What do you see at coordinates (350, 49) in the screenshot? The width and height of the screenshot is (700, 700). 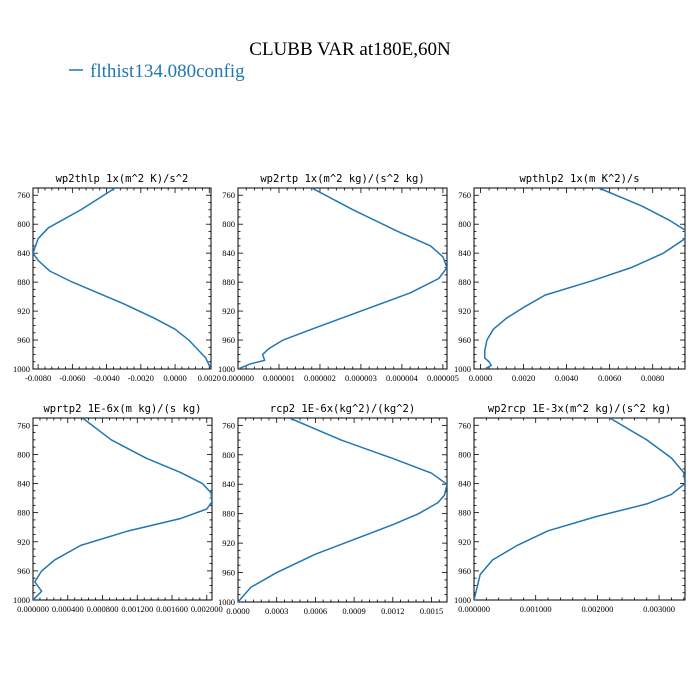 I see `figure-title: CLUBB VAR at180E,60N` at bounding box center [350, 49].